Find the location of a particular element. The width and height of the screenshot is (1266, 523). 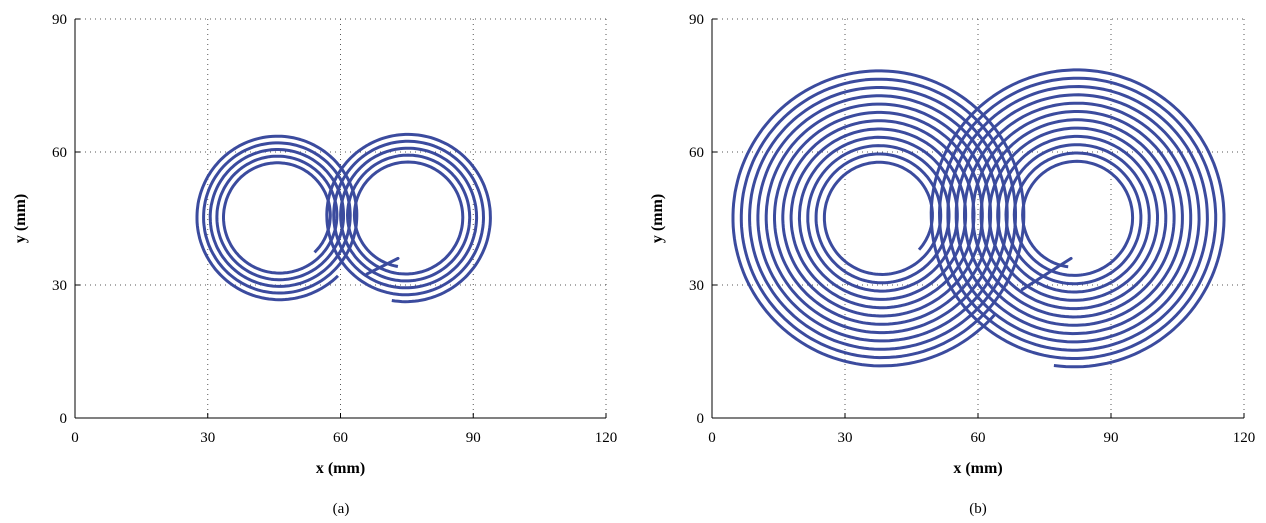

caption-a: (a) is located at coordinates (341, 509).